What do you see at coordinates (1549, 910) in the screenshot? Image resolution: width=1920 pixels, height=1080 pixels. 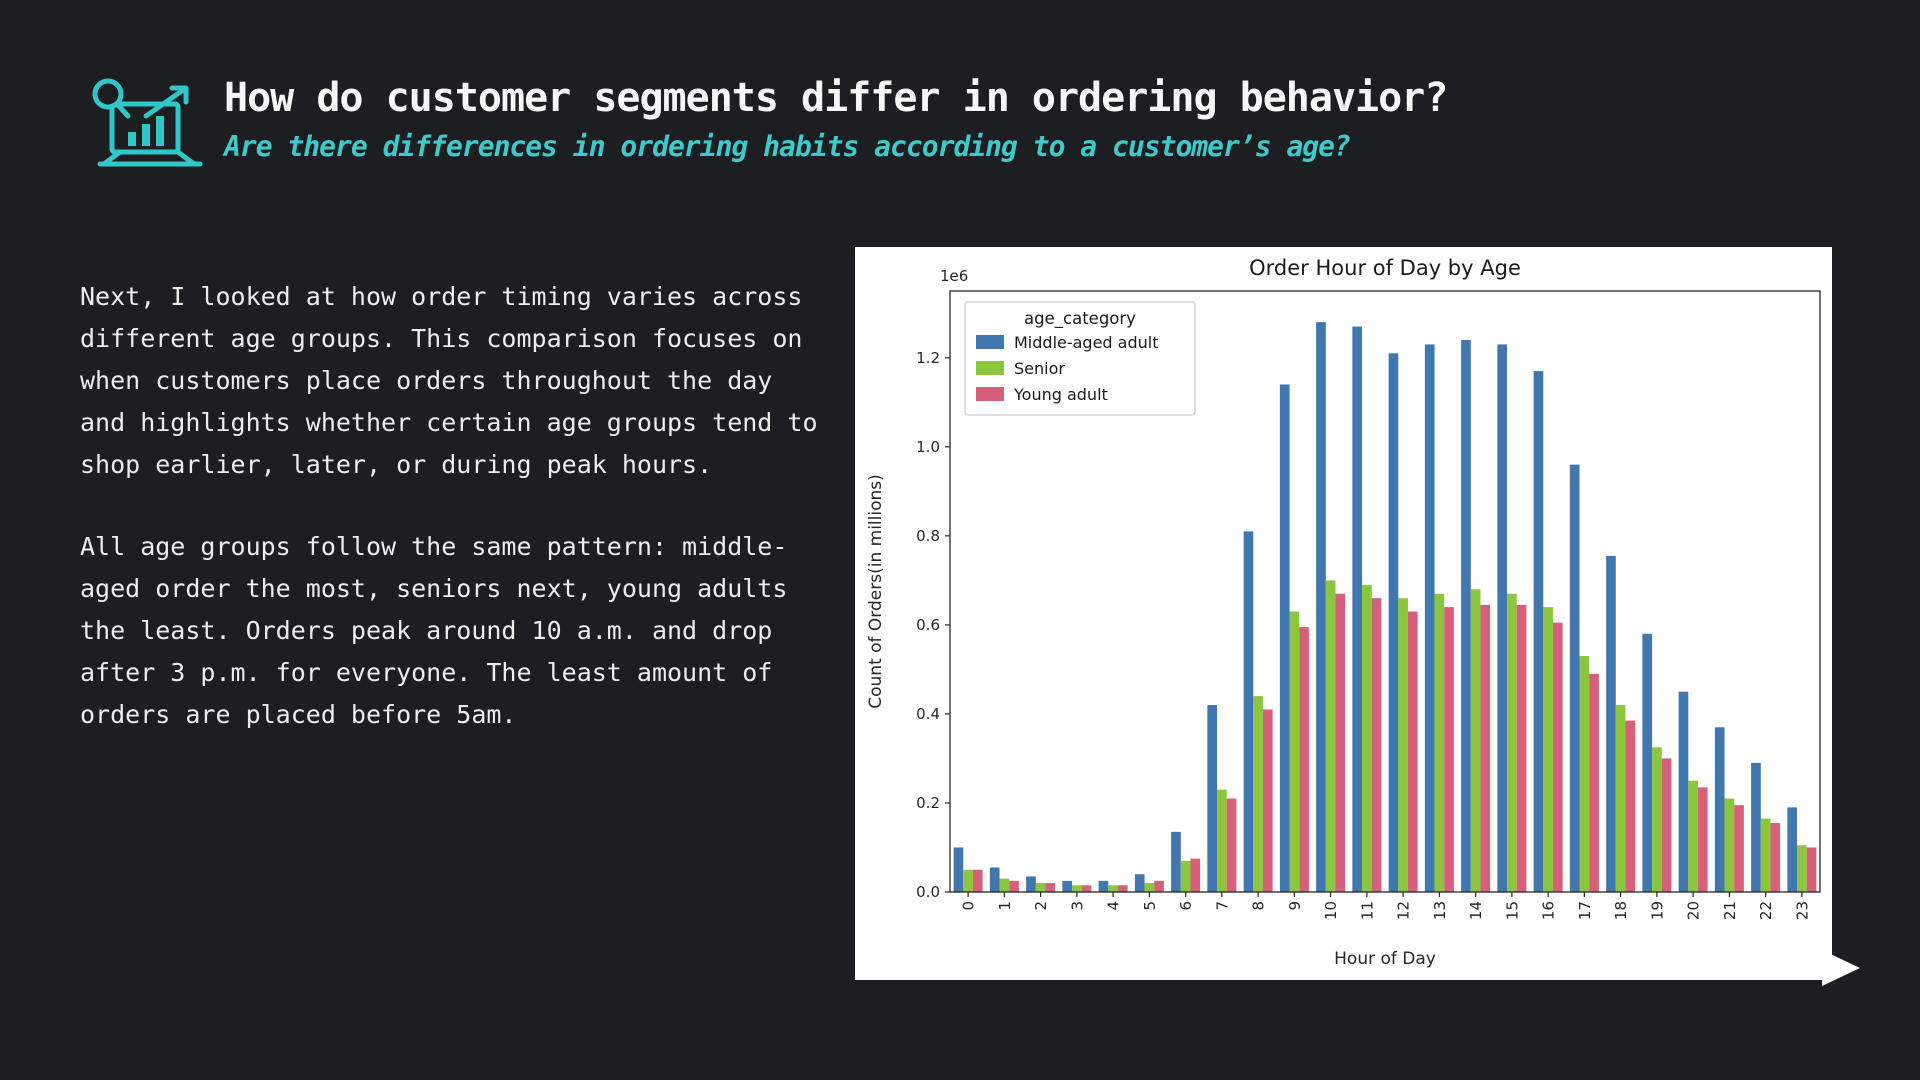 I see `svg-text: 16` at bounding box center [1549, 910].